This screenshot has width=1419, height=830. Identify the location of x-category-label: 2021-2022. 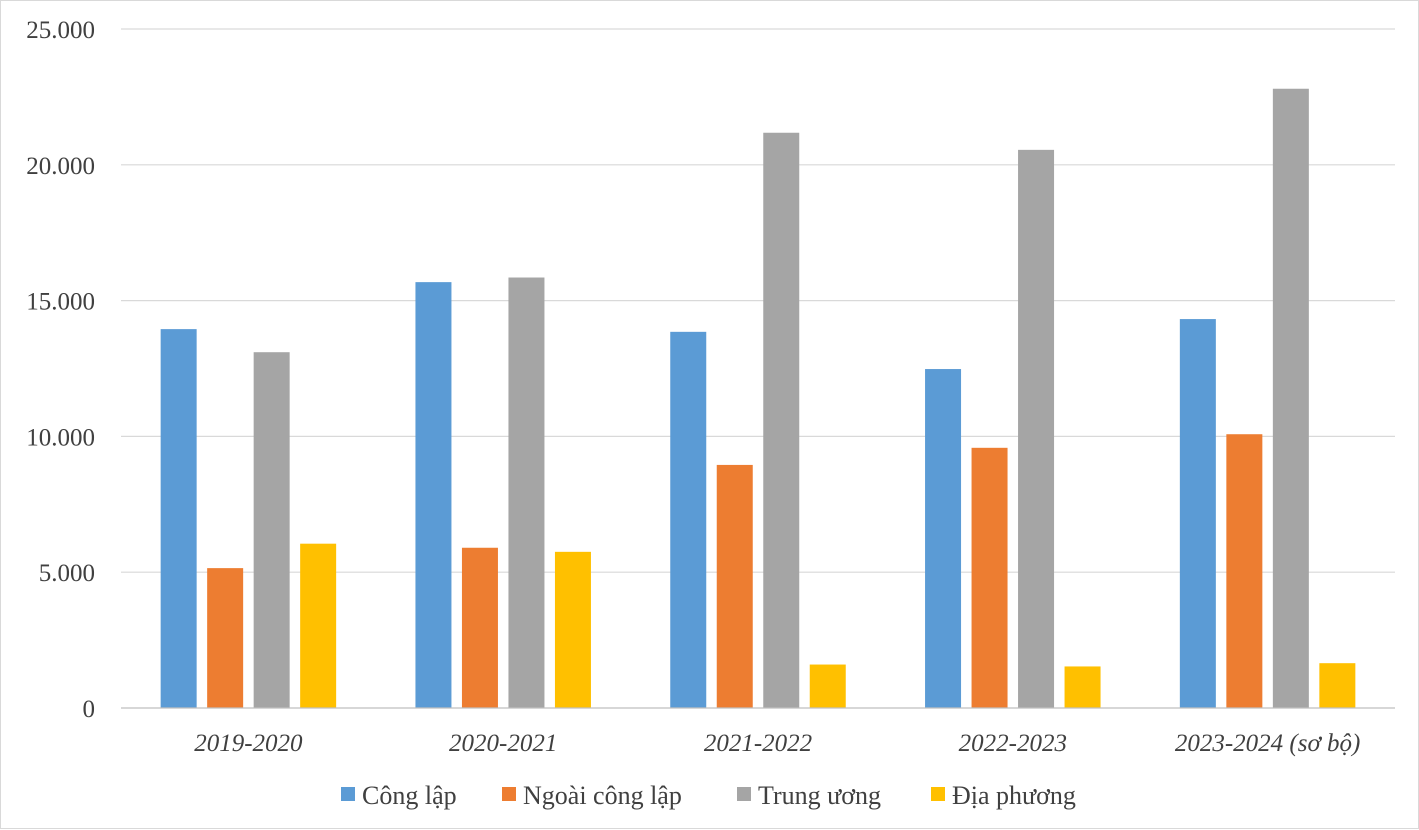
(758, 743).